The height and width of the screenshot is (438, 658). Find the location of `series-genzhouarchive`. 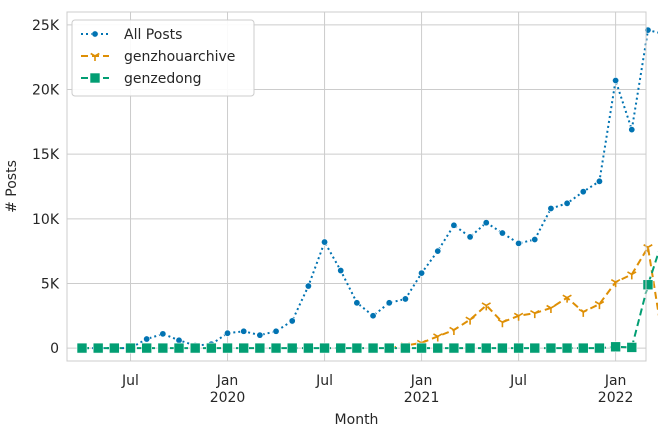

series-genzhouarchive is located at coordinates (521, 299).